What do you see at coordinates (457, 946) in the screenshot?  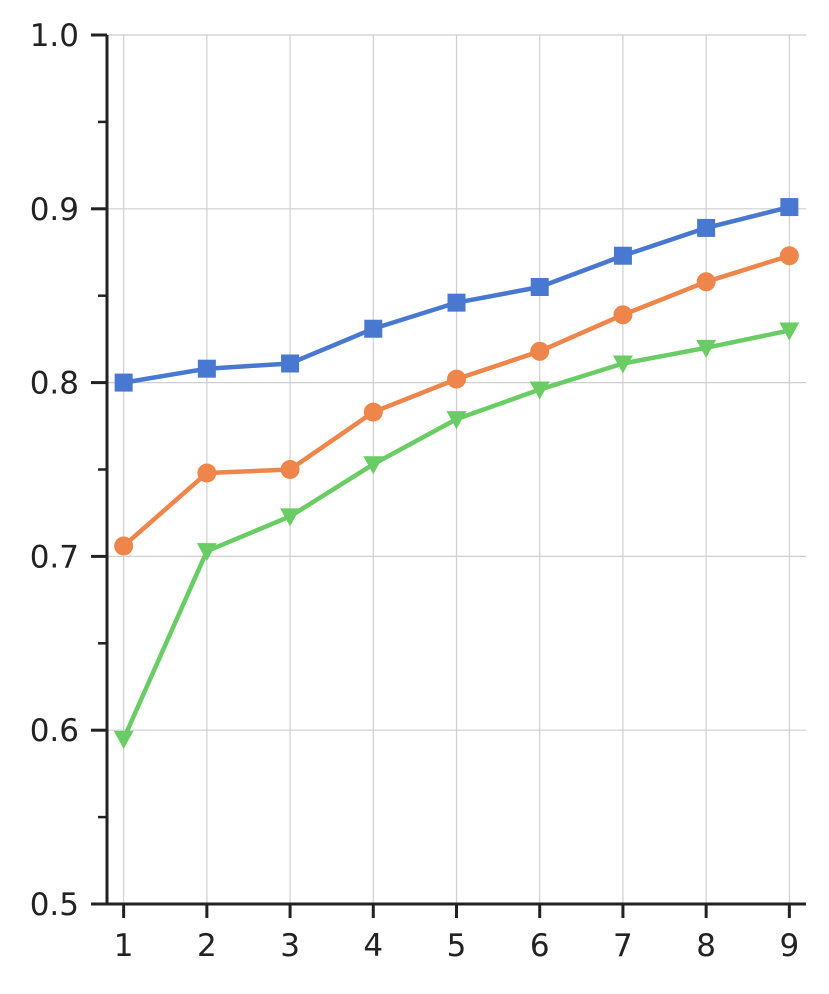 I see `x-tick-label: 5` at bounding box center [457, 946].